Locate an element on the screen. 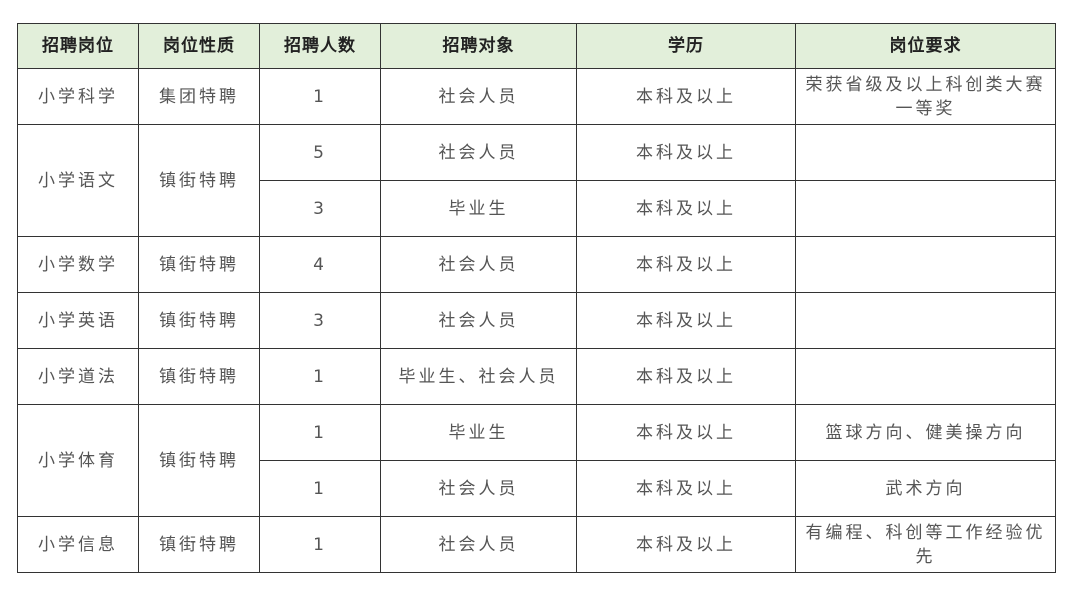 The width and height of the screenshot is (1069, 597). cell-post: 小学信息 is located at coordinates (78, 544).